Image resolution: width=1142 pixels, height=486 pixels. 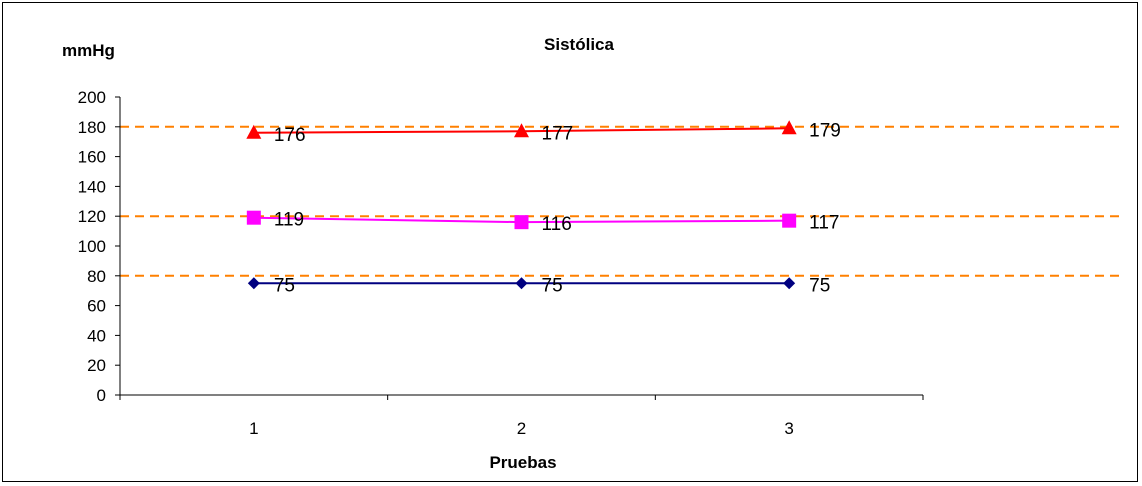 I want to click on data-label: 177, so click(x=558, y=133).